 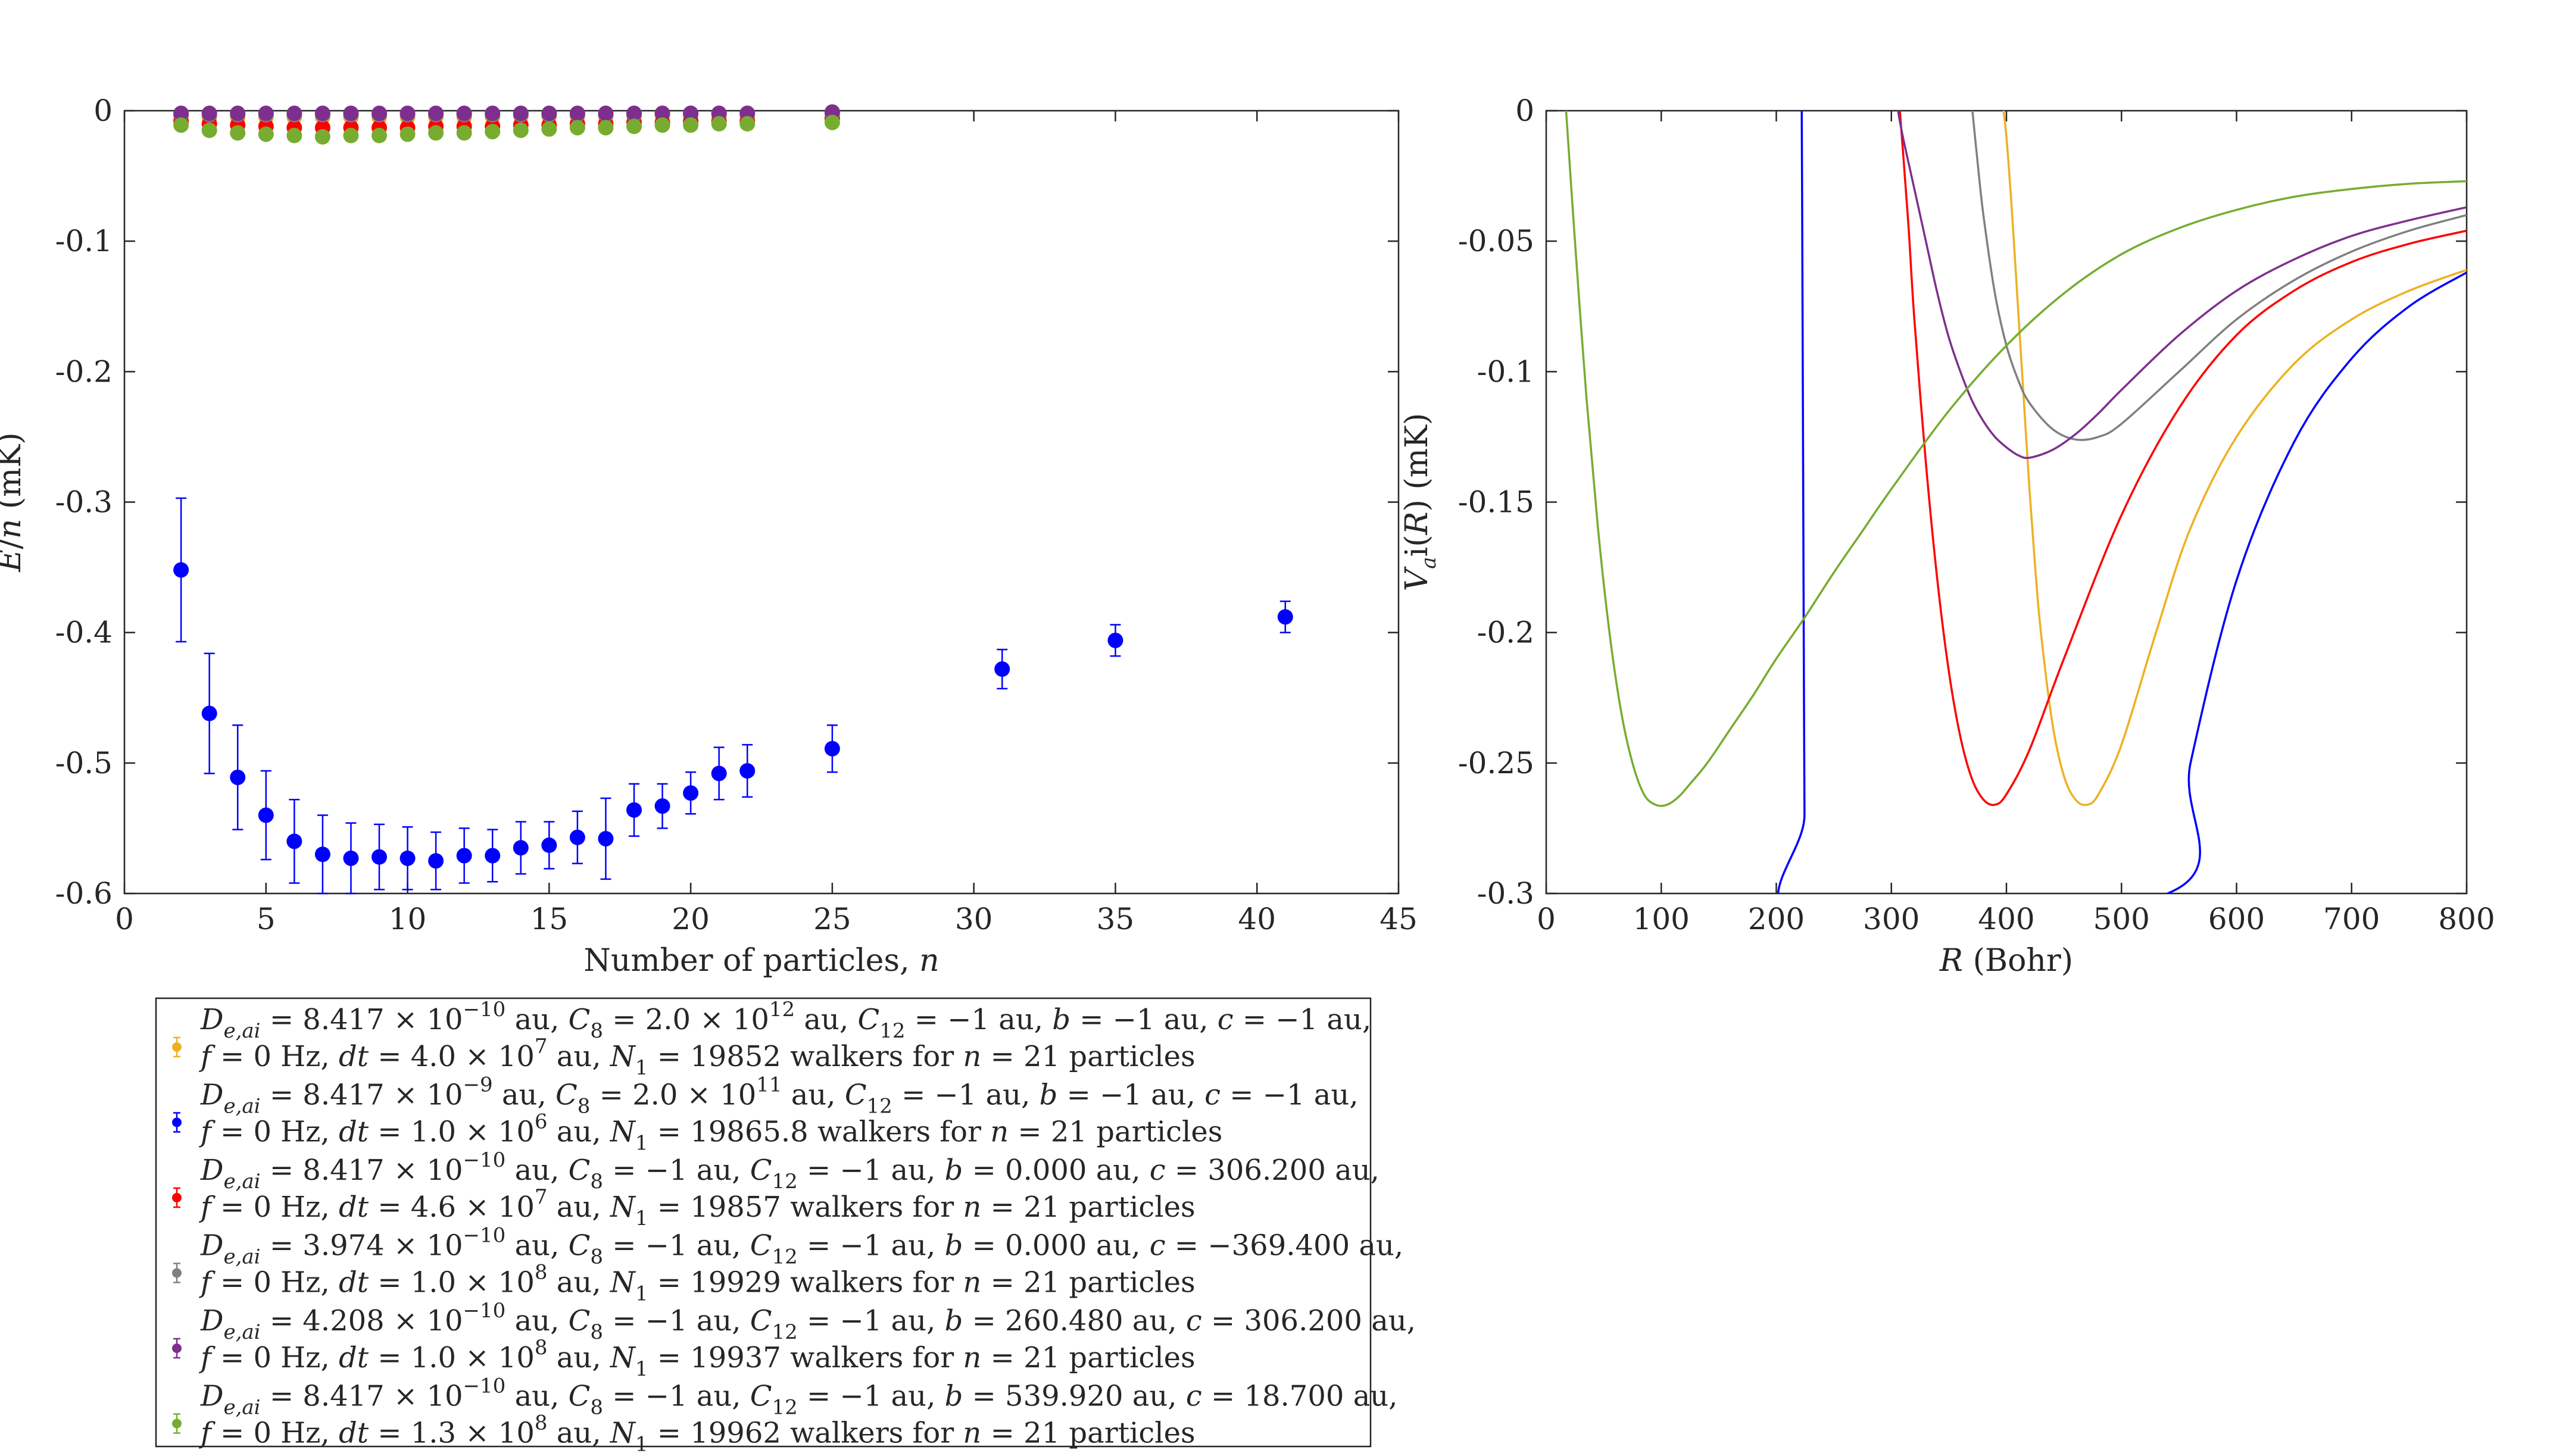 What do you see at coordinates (84, 763) in the screenshot?
I see `y-tick-label: -0.5` at bounding box center [84, 763].